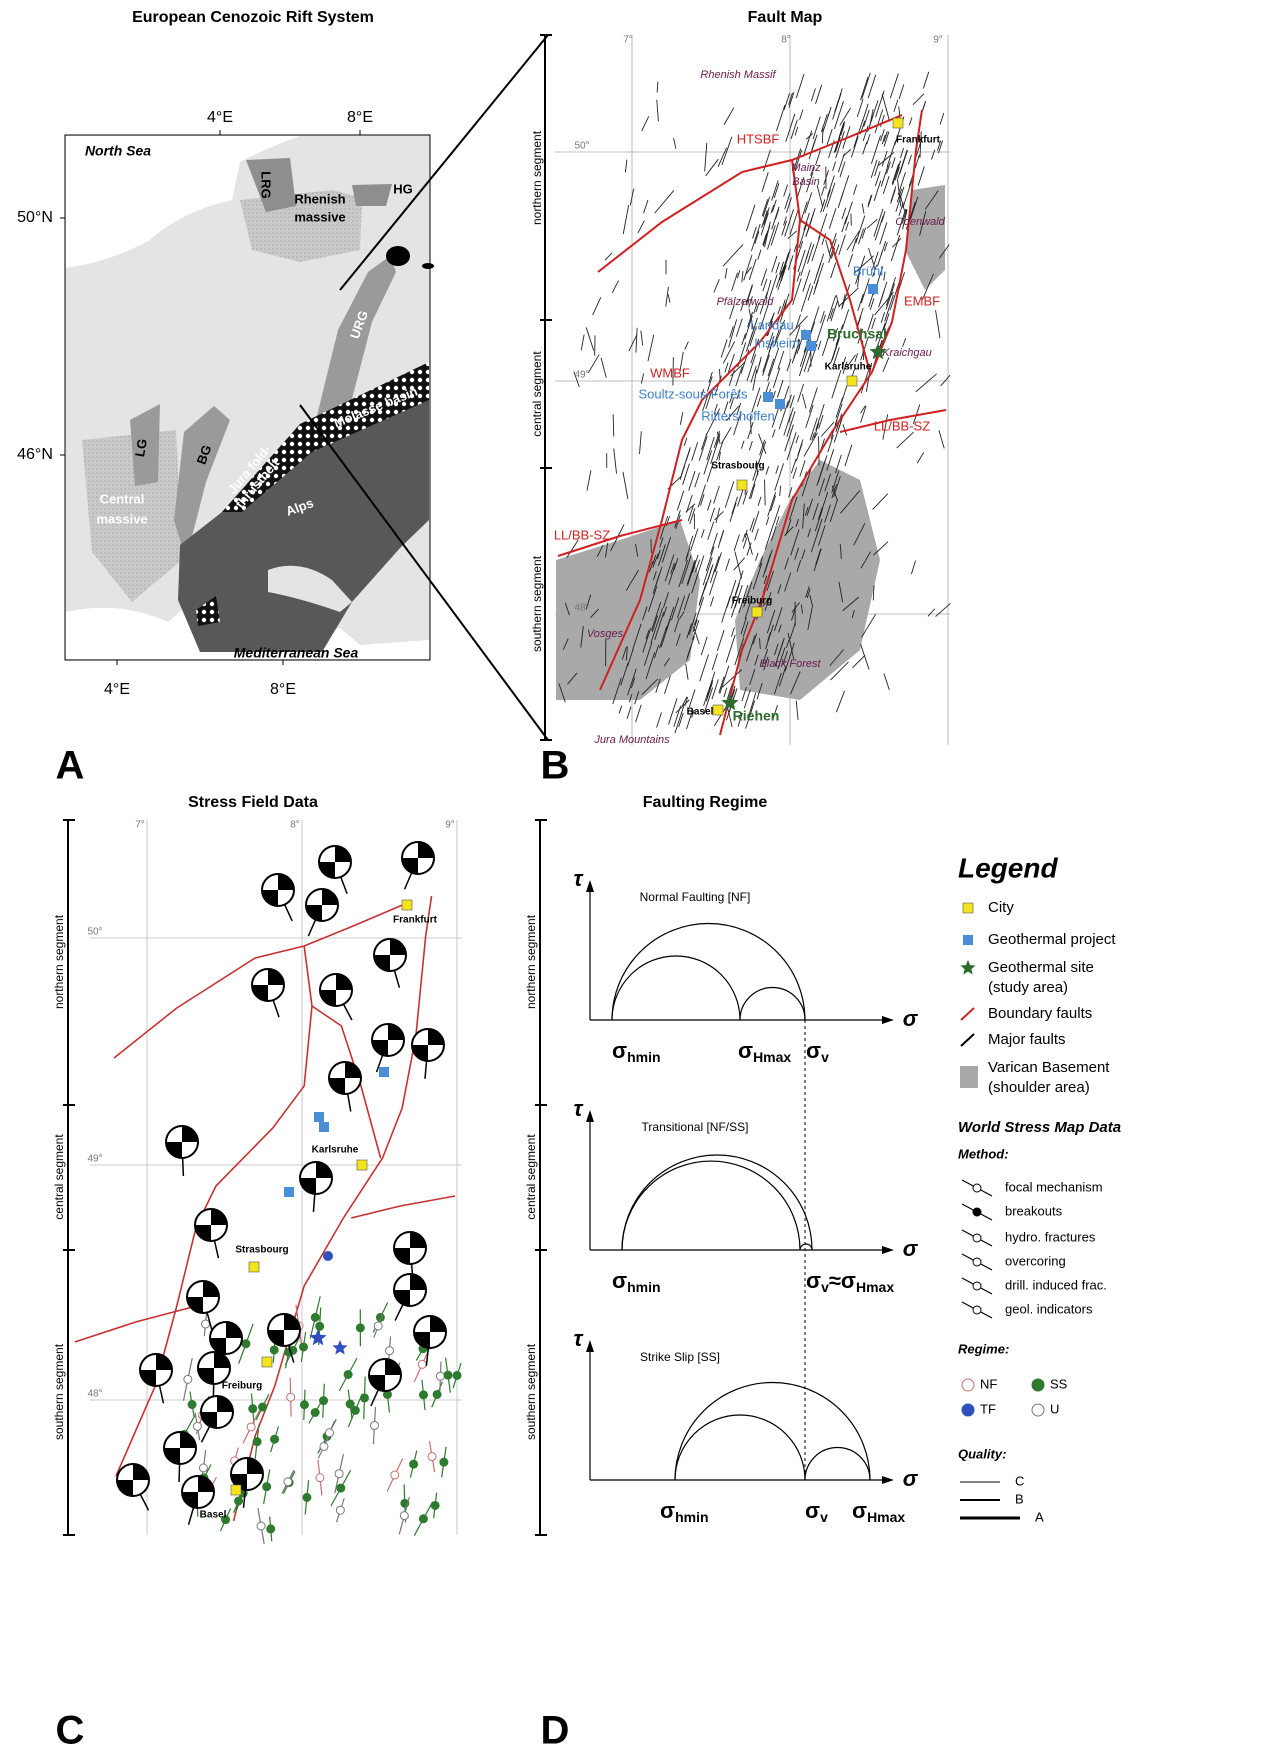  I want to click on legend-item: Boundary faults, so click(1040, 1013).